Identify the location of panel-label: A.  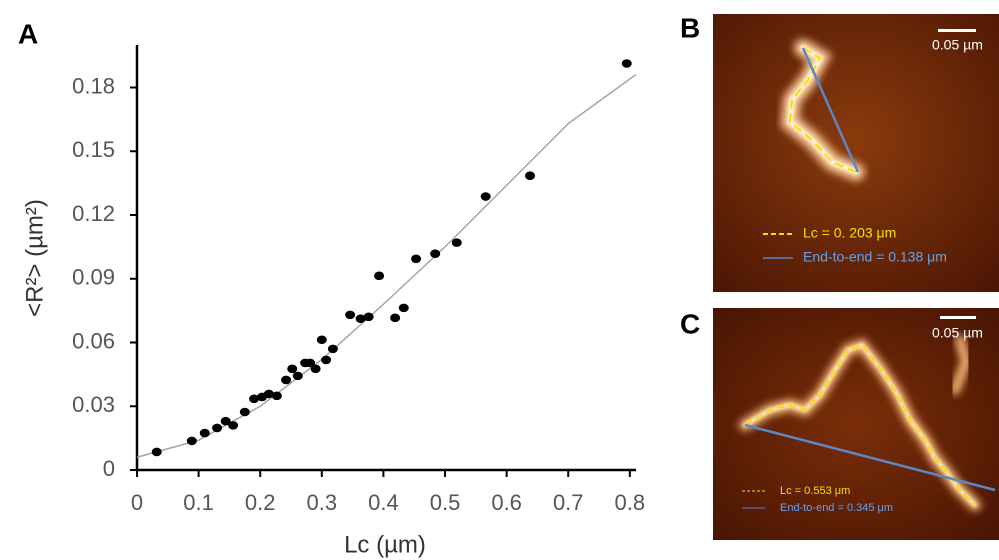
(28, 33).